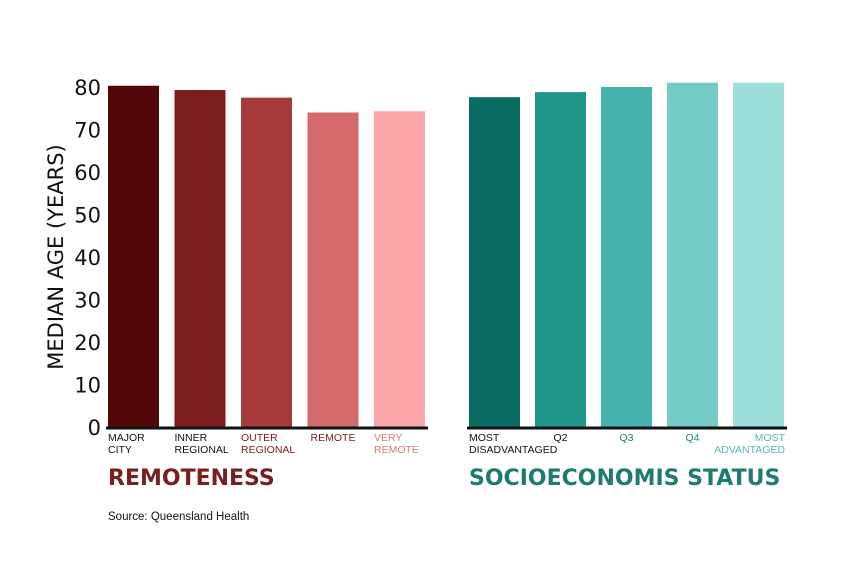 The image size is (862, 575). Describe the element at coordinates (624, 478) in the screenshot. I see `group-label-1: SOCIOECONOMIS STATUS` at that location.